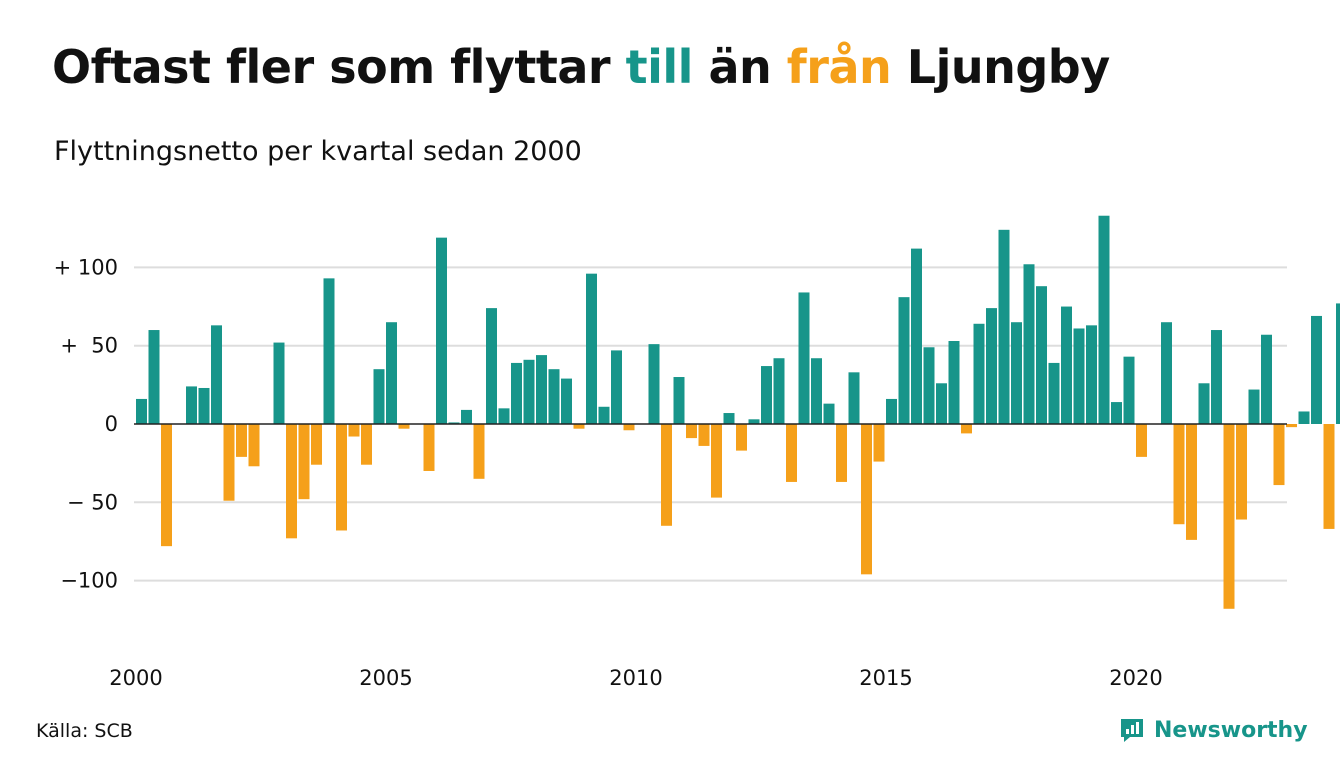 The width and height of the screenshot is (1340, 780). What do you see at coordinates (135, 678) in the screenshot?
I see `x-tick-label: 2000` at bounding box center [135, 678].